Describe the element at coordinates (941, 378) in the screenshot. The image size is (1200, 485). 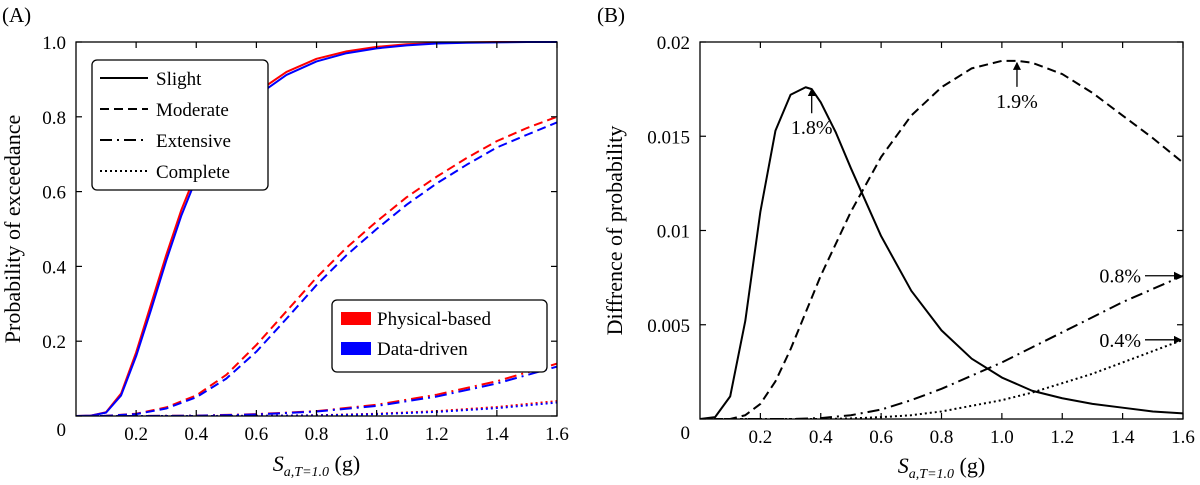
I see `series-complete-line` at that location.